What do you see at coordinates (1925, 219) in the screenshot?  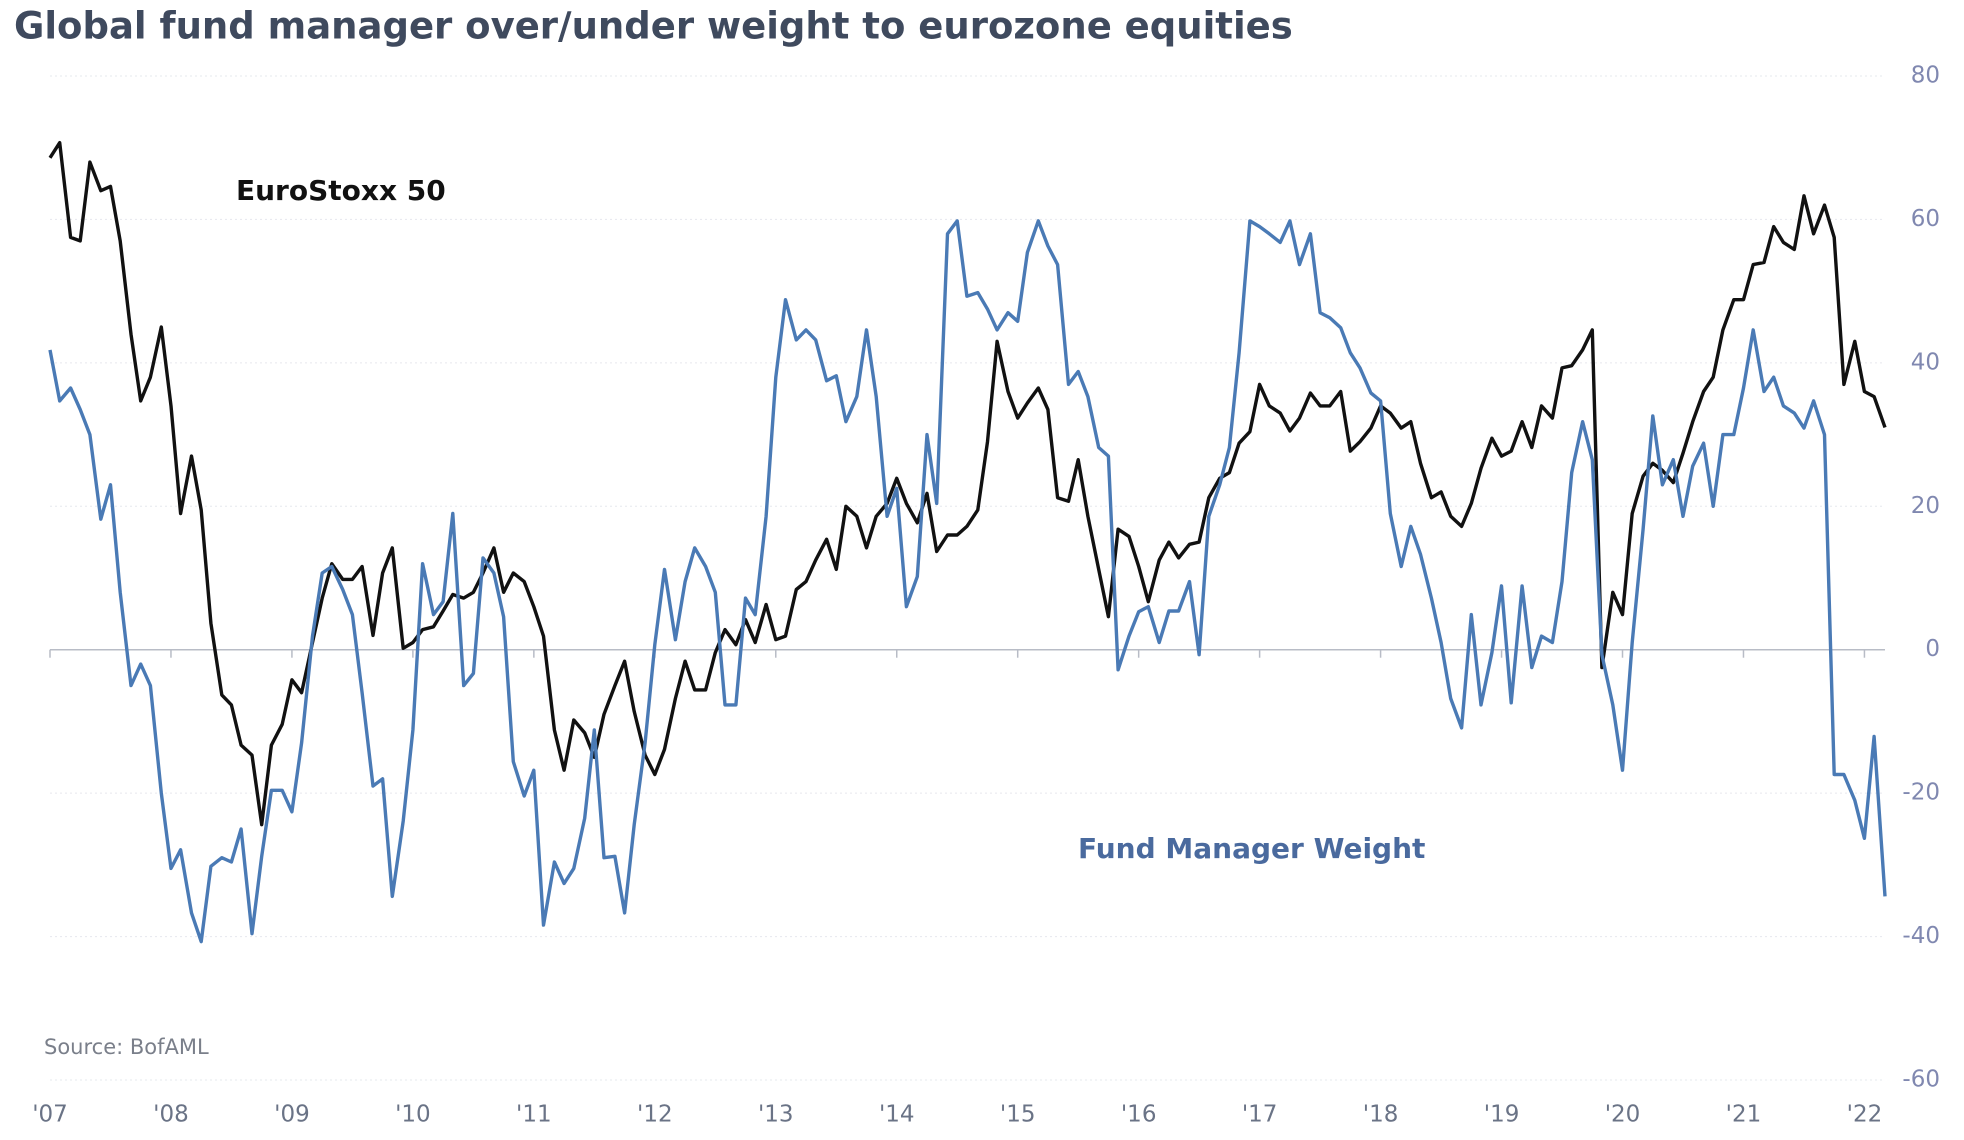 I see `y-tick-label: 60` at bounding box center [1925, 219].